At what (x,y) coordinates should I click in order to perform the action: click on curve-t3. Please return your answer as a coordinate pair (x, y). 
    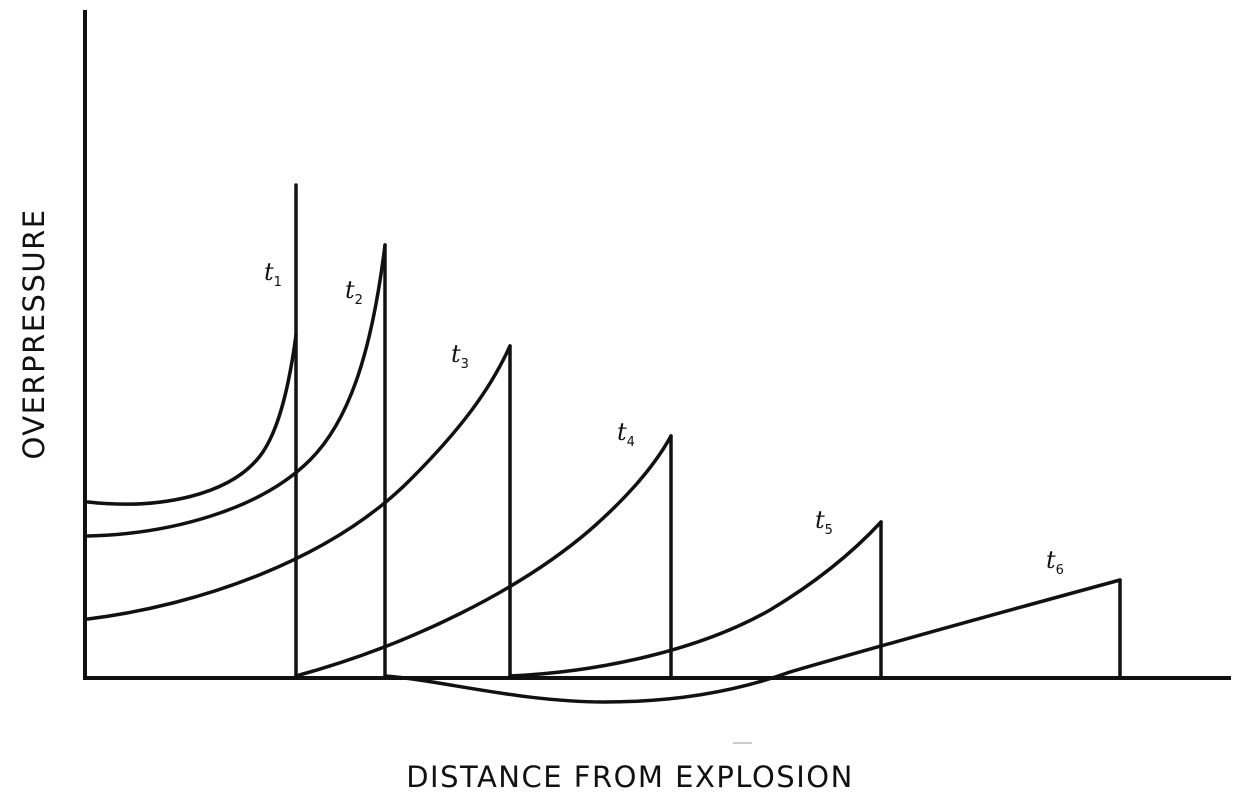
    Looking at the image, I should click on (299, 511).